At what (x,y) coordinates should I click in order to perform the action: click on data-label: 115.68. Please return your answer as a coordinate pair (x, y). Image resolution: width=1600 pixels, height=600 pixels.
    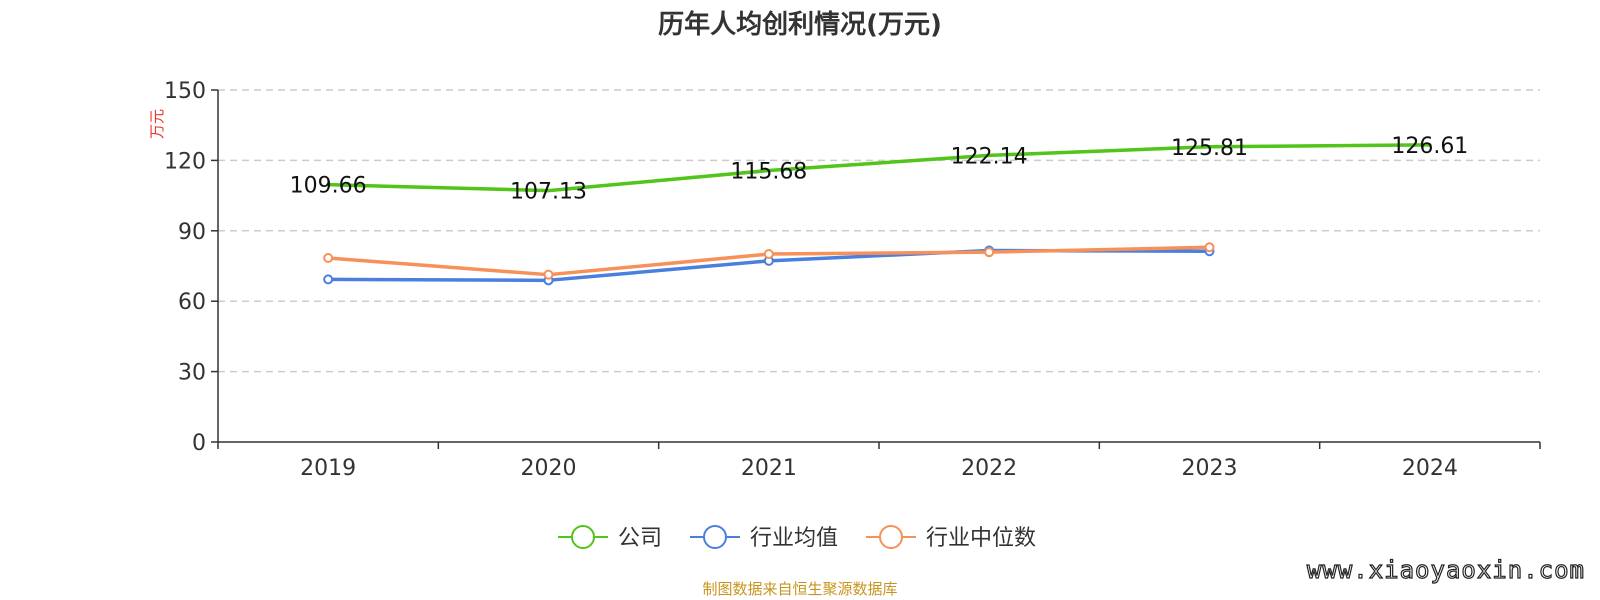
    Looking at the image, I should click on (768, 172).